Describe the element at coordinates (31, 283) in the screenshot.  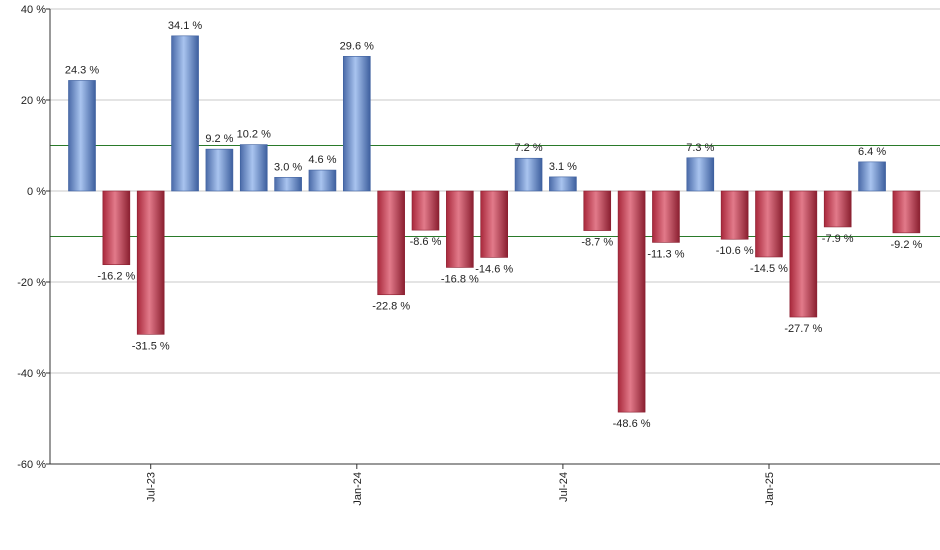
I see `y-tick-label: -20 %` at that location.